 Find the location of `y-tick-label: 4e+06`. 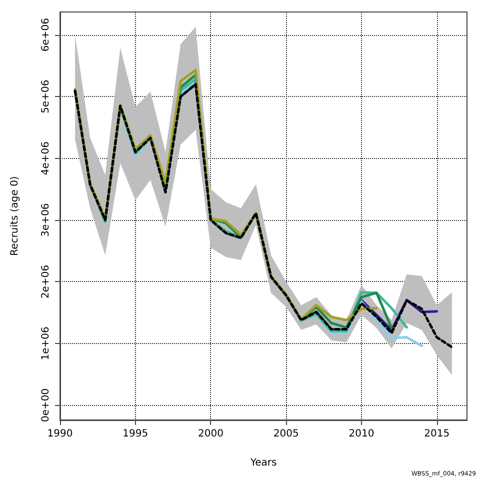

y-tick-label: 4e+06 is located at coordinates (46, 158).